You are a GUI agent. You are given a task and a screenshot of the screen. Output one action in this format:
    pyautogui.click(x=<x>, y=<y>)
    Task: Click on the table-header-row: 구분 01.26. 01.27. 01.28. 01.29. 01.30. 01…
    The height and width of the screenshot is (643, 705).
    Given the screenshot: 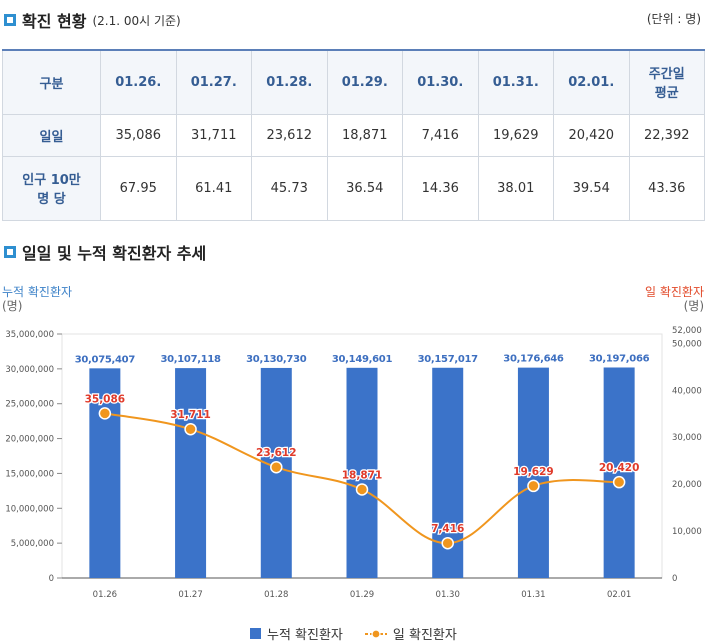 What is the action you would take?
    pyautogui.click(x=353, y=82)
    